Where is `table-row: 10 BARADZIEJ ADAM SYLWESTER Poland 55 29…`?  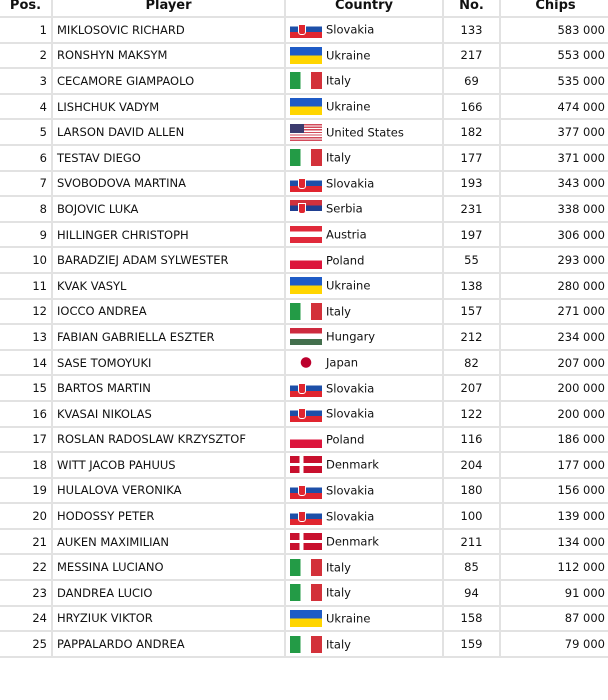 table-row: 10 BARADZIEJ ADAM SYLWESTER Poland 55 29… is located at coordinates (304, 260).